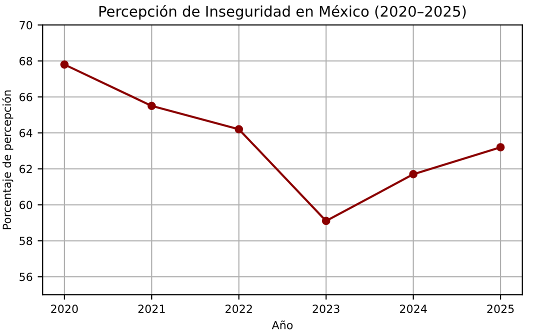 The image size is (533, 333). What do you see at coordinates (26, 25) in the screenshot?
I see `y-tick-label: 70` at bounding box center [26, 25].